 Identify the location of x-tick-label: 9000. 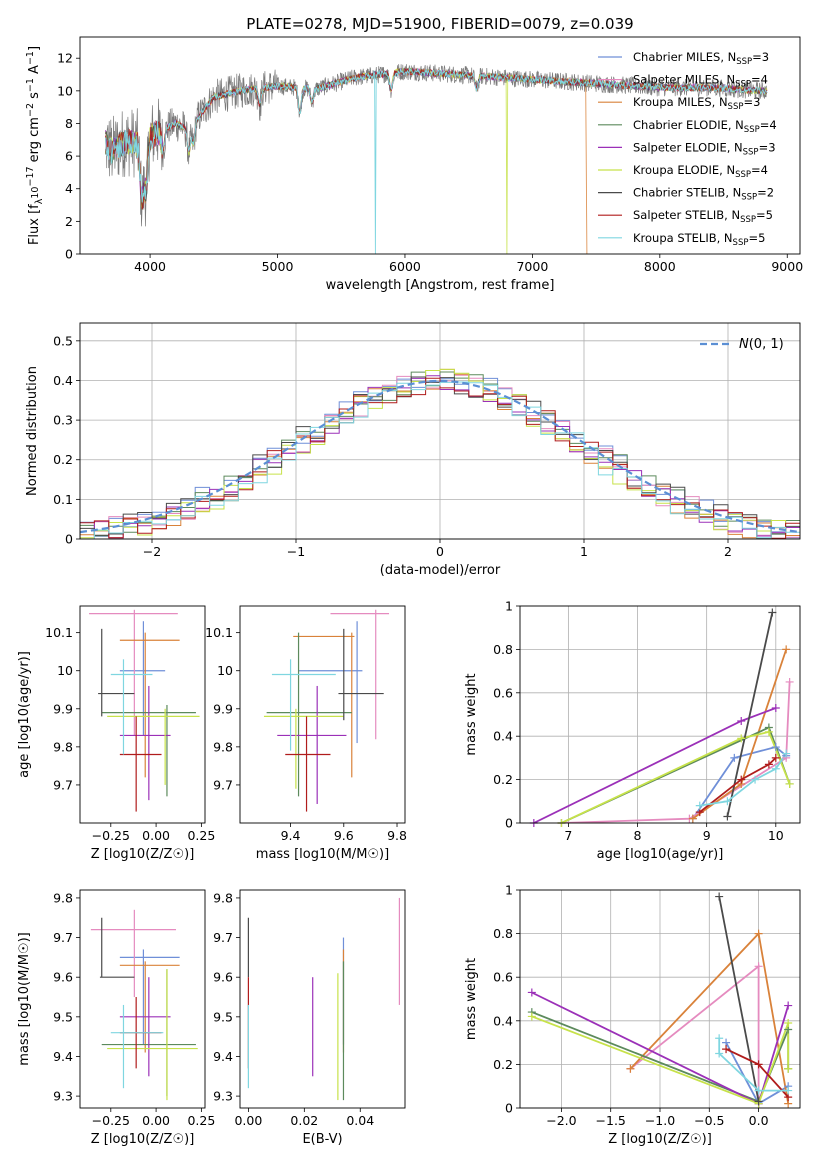
(787, 266).